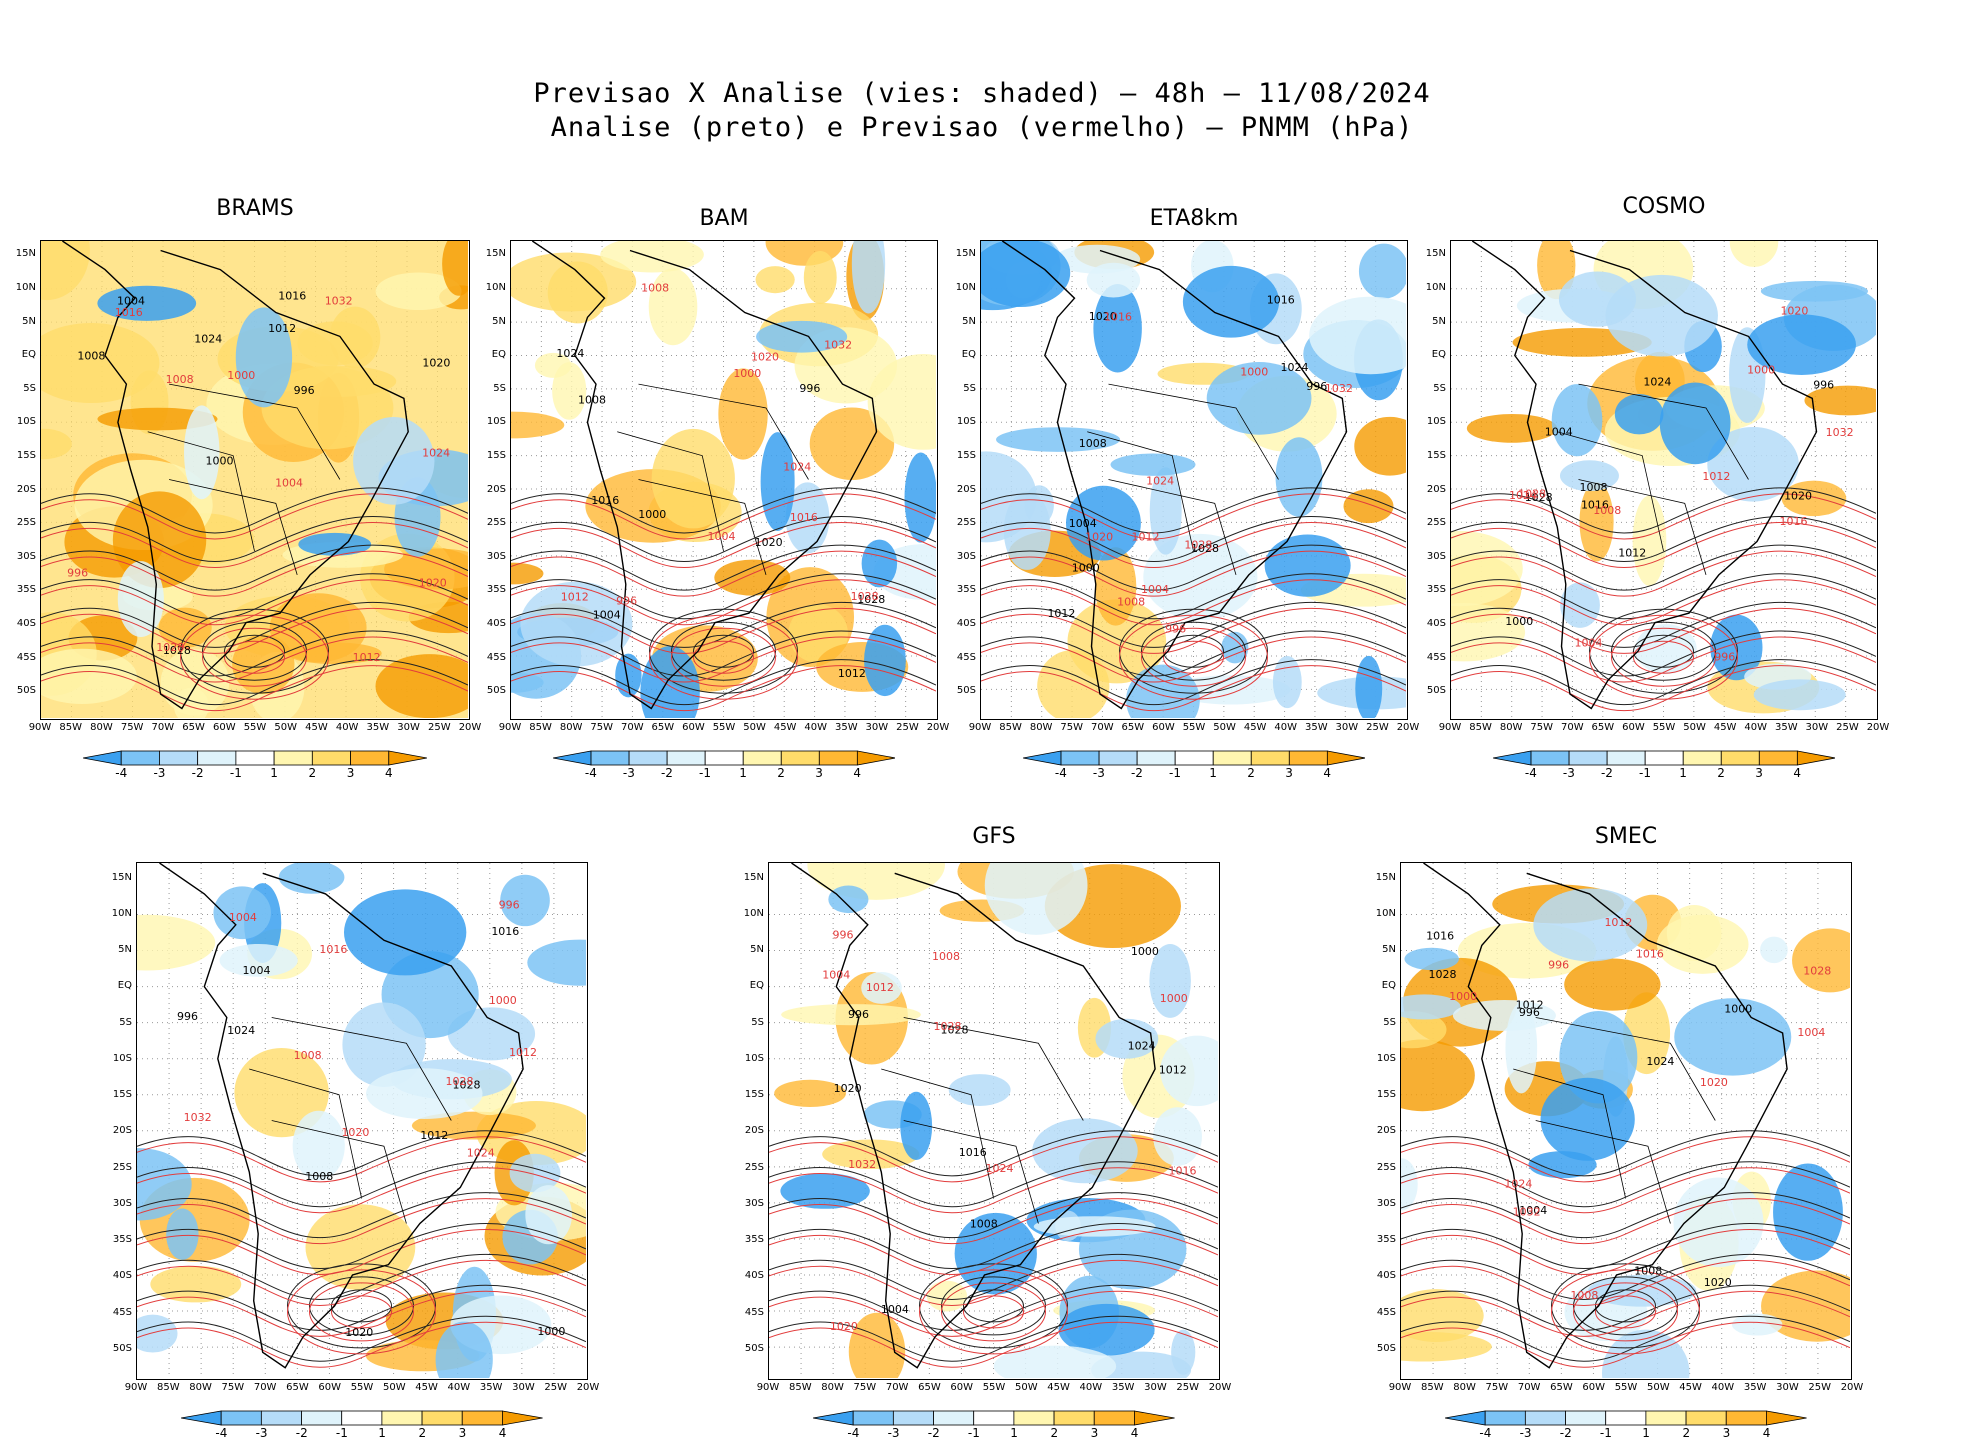  What do you see at coordinates (907, 727) in the screenshot?
I see `longitude-label: 25W` at bounding box center [907, 727].